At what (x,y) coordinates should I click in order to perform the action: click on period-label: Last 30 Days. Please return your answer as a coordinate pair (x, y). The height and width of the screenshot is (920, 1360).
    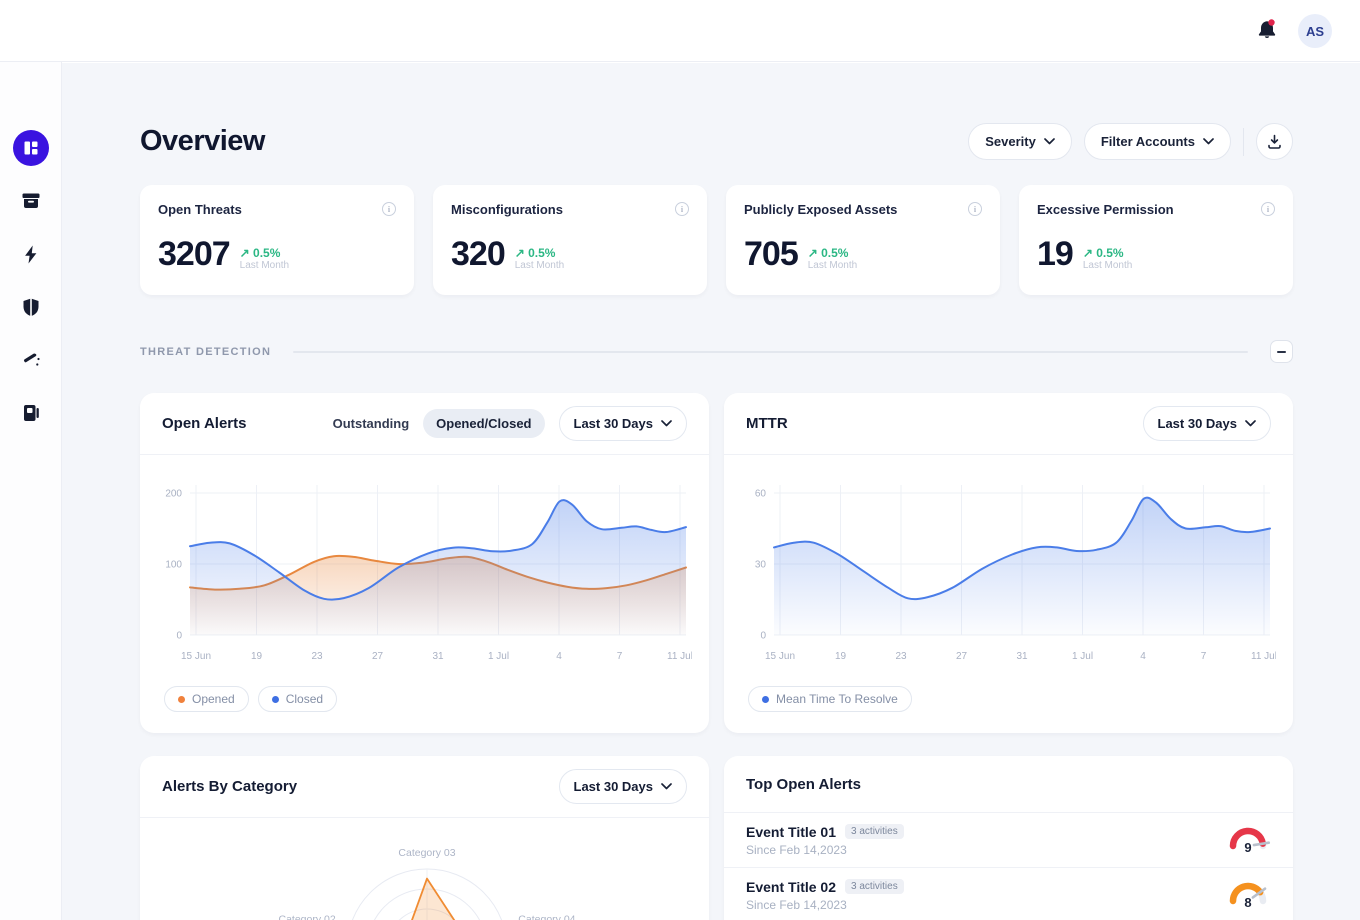
    Looking at the image, I should click on (613, 786).